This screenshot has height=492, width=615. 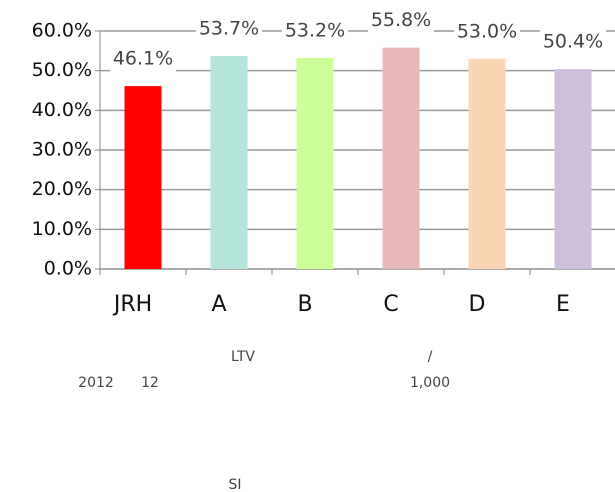 I want to click on value-label: 53.7%, so click(x=229, y=28).